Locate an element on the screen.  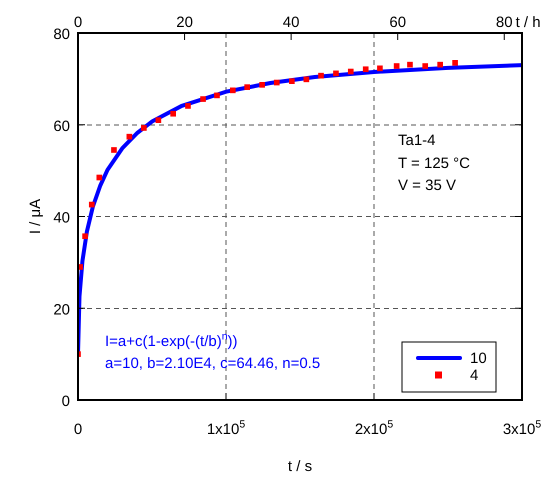
x2-tick-label: 80 is located at coordinates (504, 22).